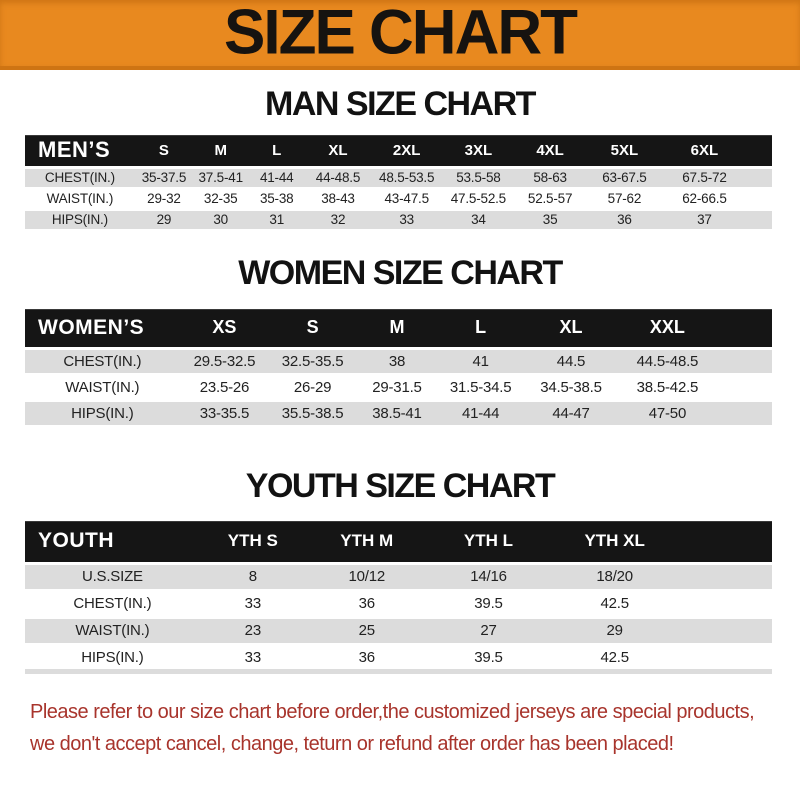 This screenshot has width=800, height=800. What do you see at coordinates (400, 486) in the screenshot?
I see `youth-section-heading: YOUTH SIZE CHART` at bounding box center [400, 486].